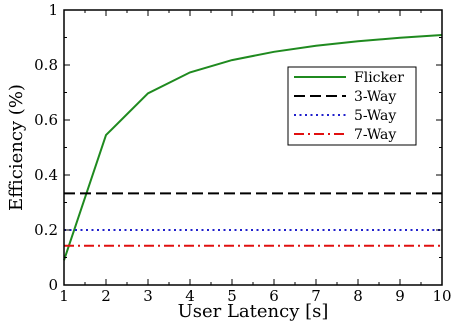 The width and height of the screenshot is (455, 325). What do you see at coordinates (400, 296) in the screenshot?
I see `x-tick-label: 9` at bounding box center [400, 296].